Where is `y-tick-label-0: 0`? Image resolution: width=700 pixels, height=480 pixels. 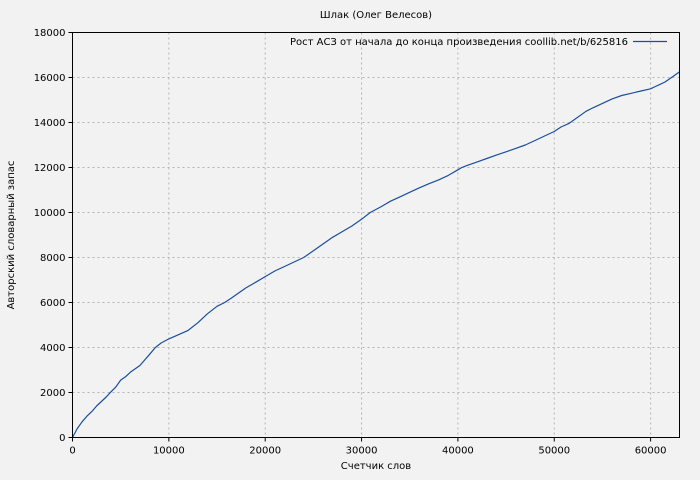 y-tick-label-0: 0 is located at coordinates (62, 438).